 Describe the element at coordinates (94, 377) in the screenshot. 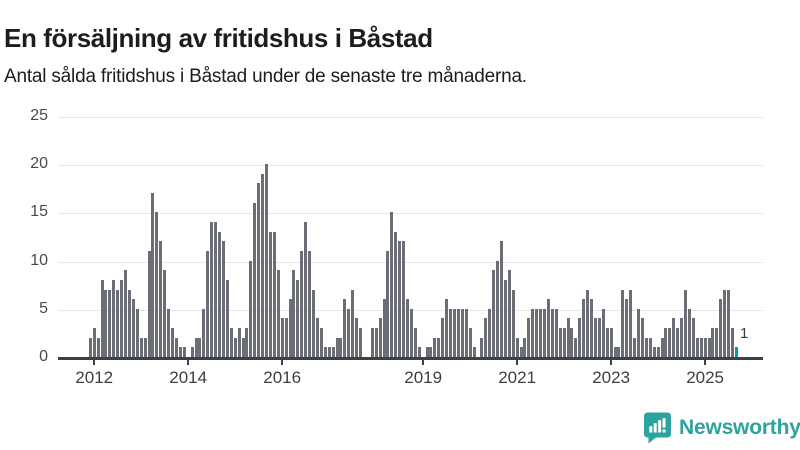

I see `x-axis-year-label: 2012` at that location.